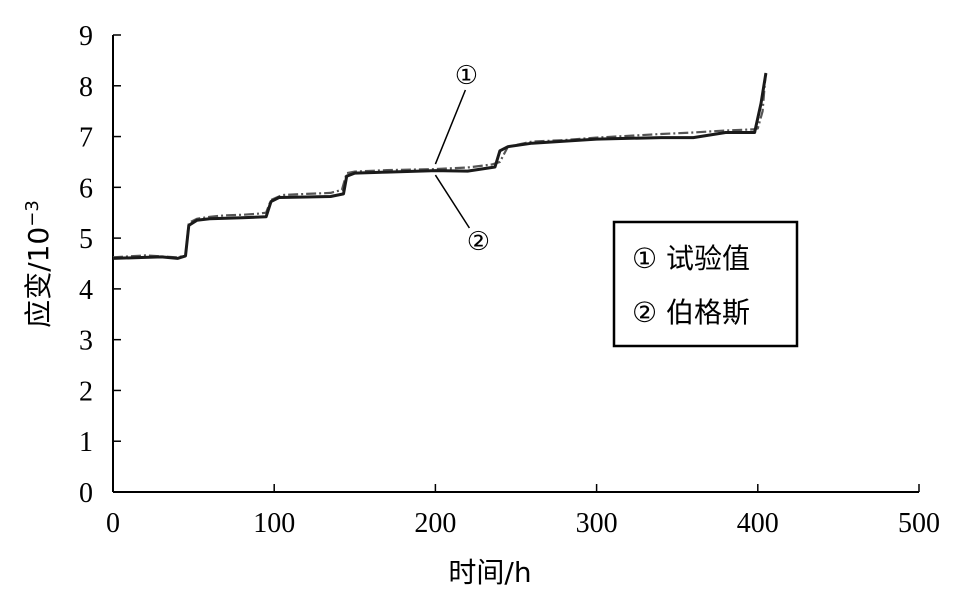 This screenshot has width=957, height=597. I want to click on y-ticks: 0 1 2 3 4 5 6 7 8 9, so click(100, 265).